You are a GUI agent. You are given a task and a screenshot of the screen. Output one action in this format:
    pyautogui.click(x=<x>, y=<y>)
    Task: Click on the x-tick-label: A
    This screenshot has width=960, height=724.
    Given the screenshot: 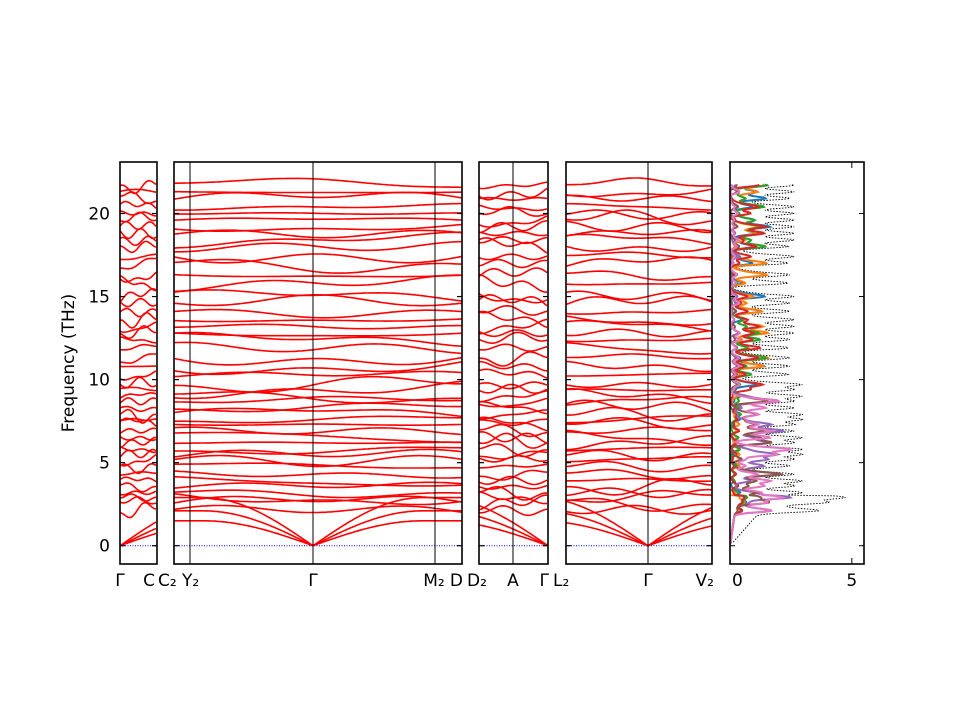 What is the action you would take?
    pyautogui.click(x=513, y=581)
    